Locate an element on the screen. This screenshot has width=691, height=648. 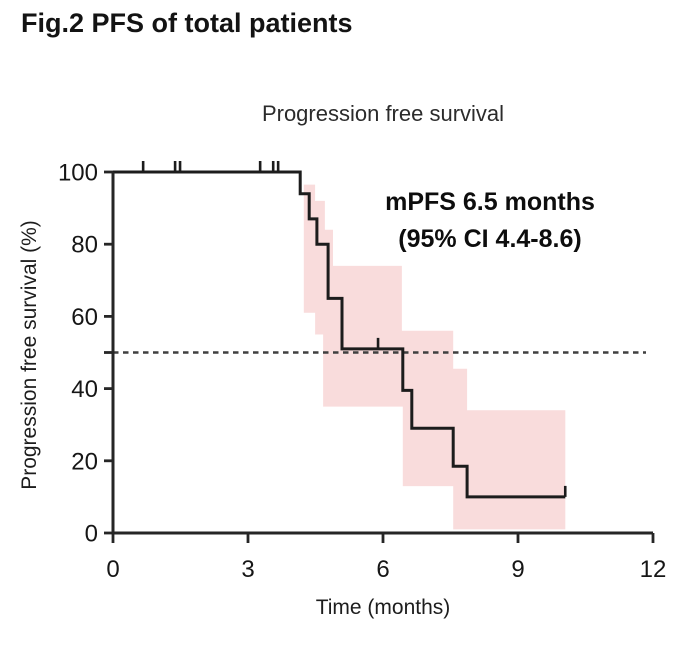
median-annotation: mPFS 6.5 months (95% CI 4.4-8.6) is located at coordinates (490, 221).